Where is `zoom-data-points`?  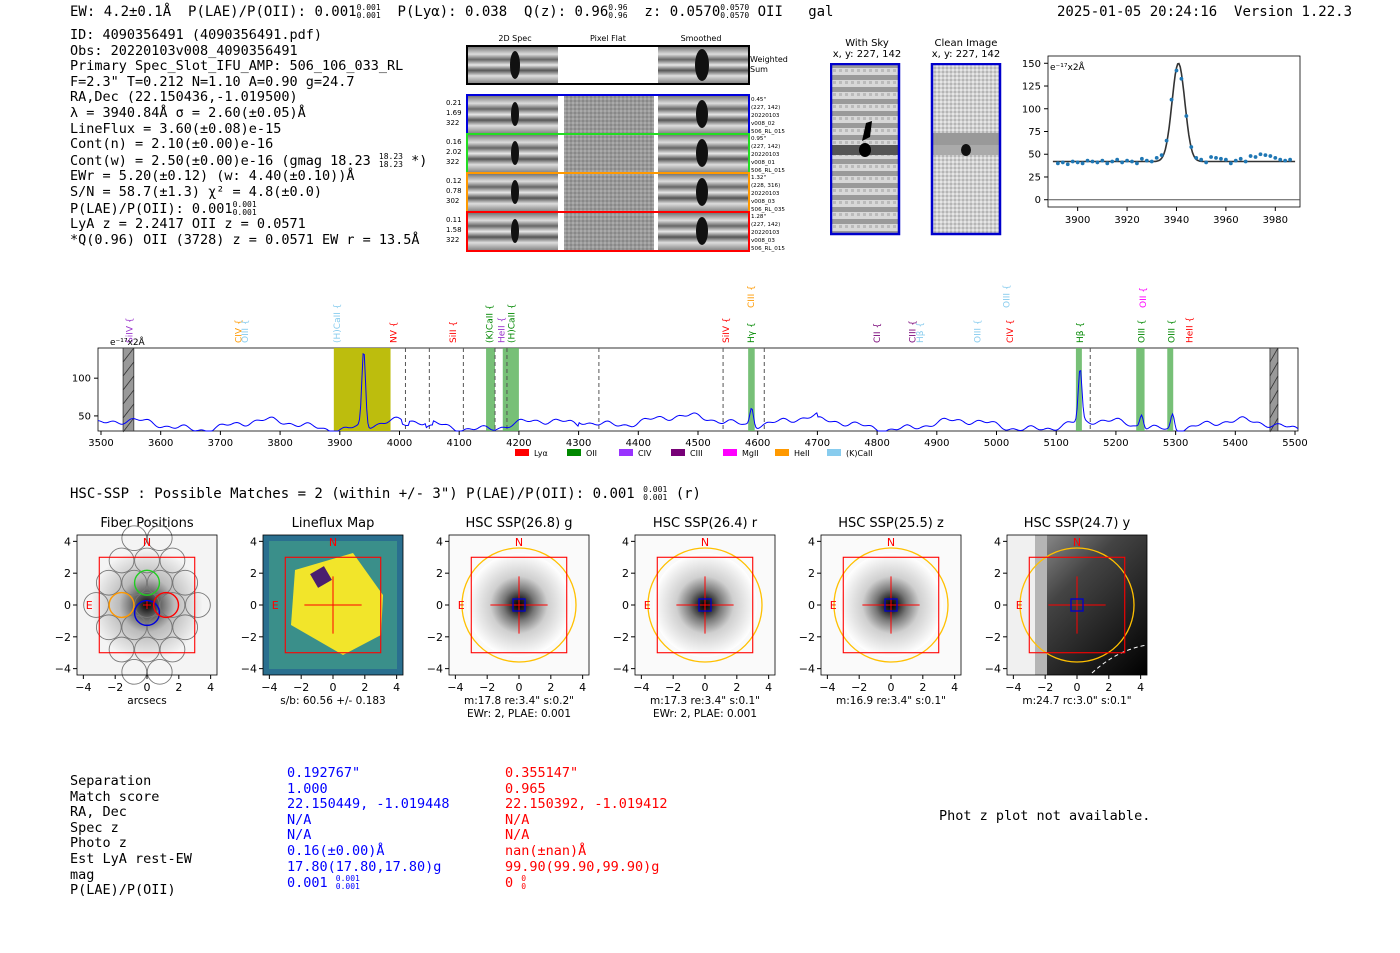
zoom-data-points is located at coordinates (1174, 117).